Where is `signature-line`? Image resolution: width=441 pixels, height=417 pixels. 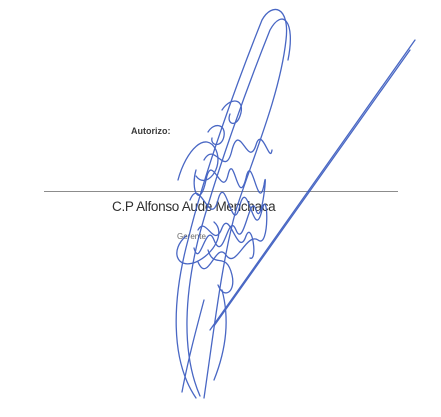
signature-line is located at coordinates (221, 191).